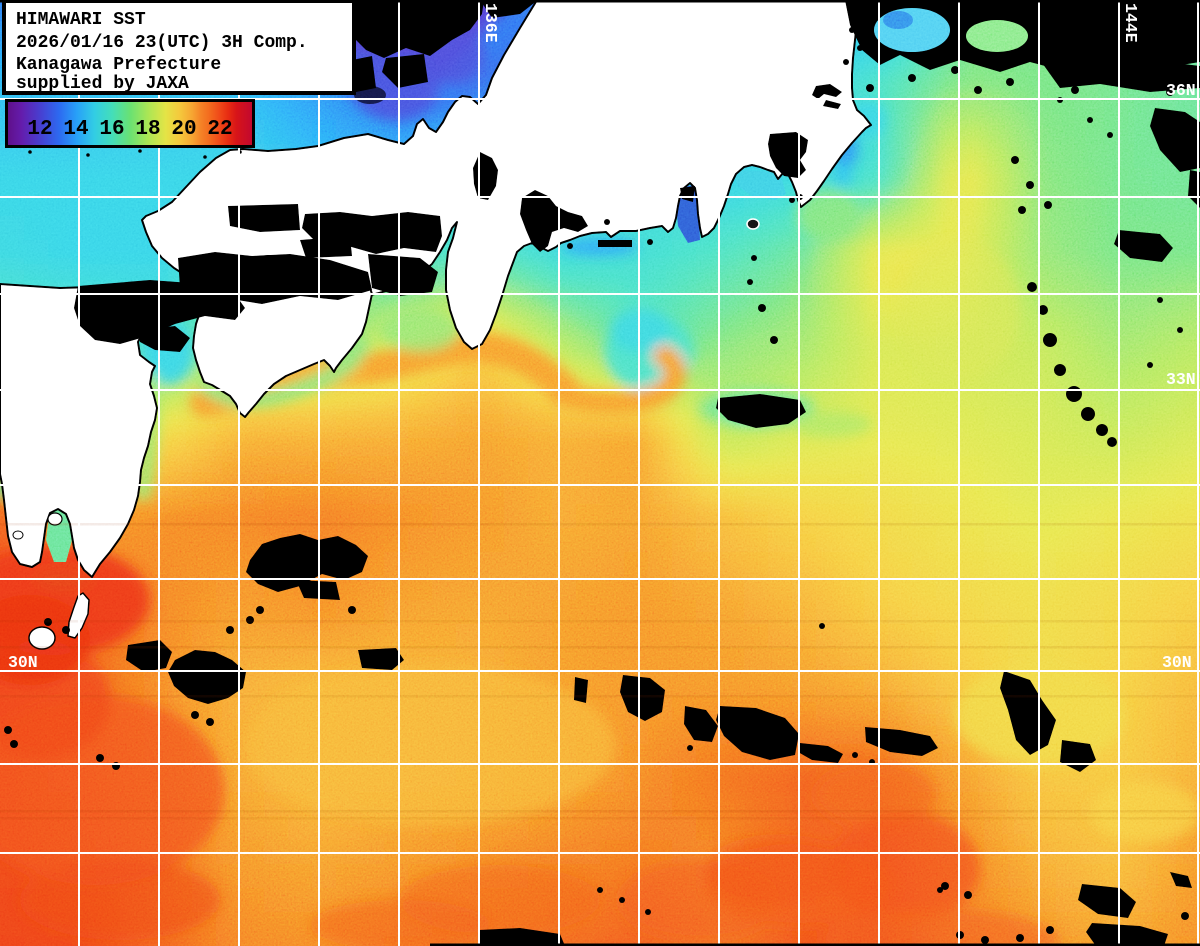  What do you see at coordinates (1130, 23) in the screenshot?
I see `svg-text: 144E` at bounding box center [1130, 23].